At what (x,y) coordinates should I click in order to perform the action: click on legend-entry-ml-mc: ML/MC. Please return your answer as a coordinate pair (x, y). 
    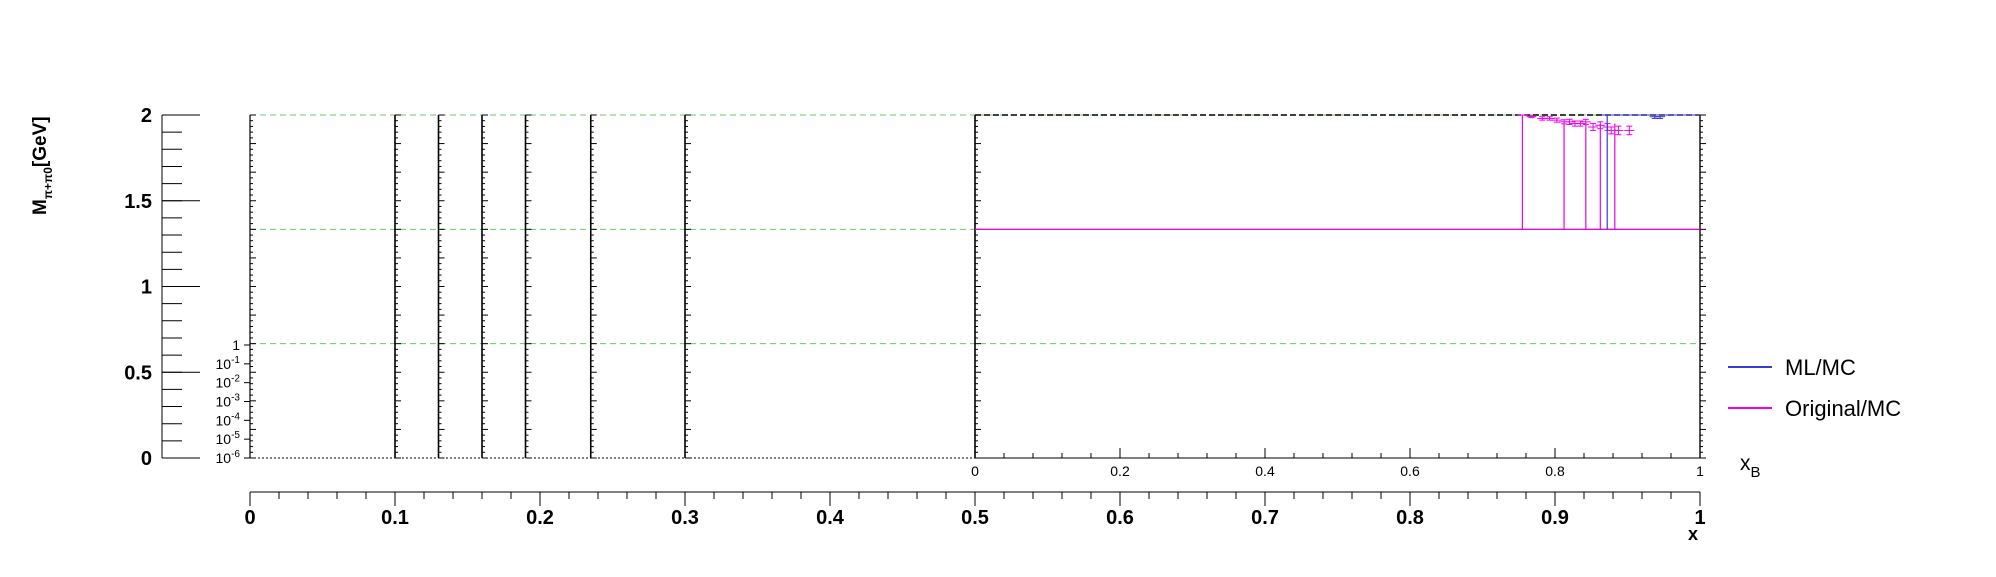
    Looking at the image, I should click on (1792, 367).